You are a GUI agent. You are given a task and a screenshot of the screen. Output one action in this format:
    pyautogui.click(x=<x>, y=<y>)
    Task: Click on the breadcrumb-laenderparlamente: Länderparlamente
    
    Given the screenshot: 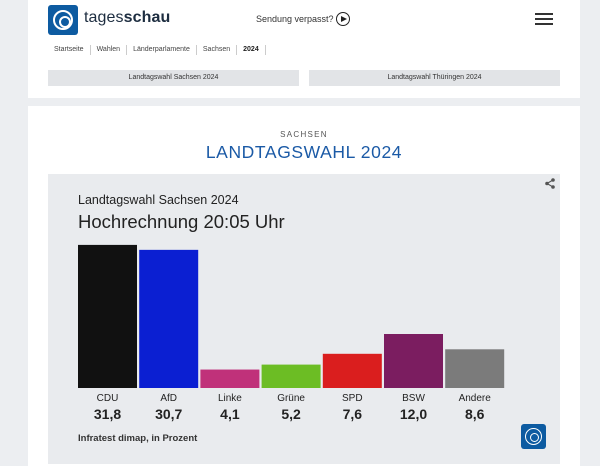 What is the action you would take?
    pyautogui.click(x=162, y=50)
    